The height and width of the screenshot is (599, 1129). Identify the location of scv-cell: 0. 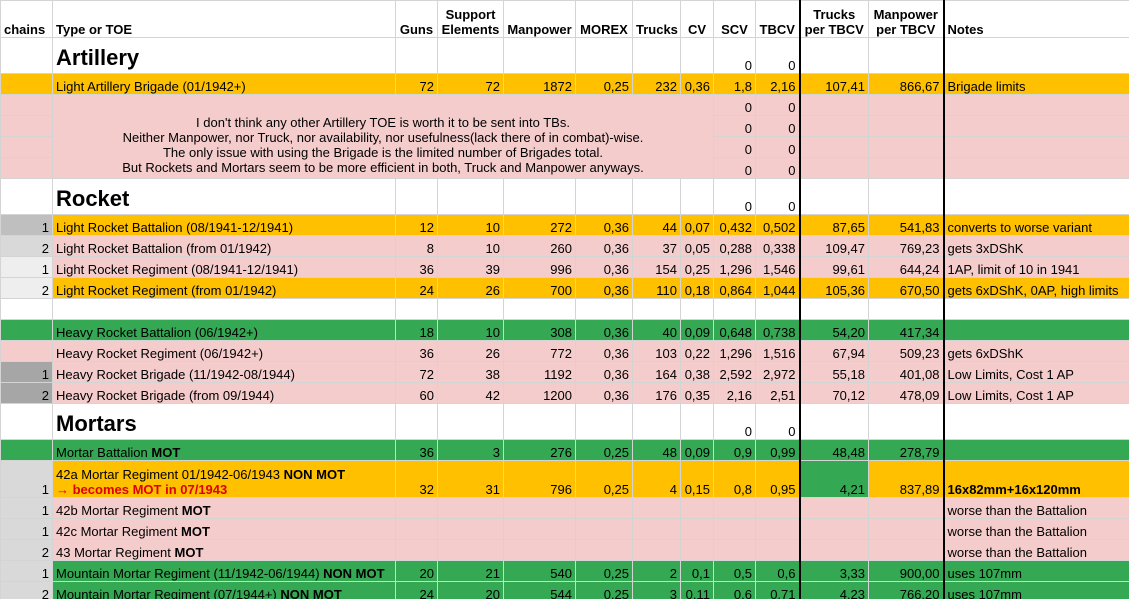
(734, 168).